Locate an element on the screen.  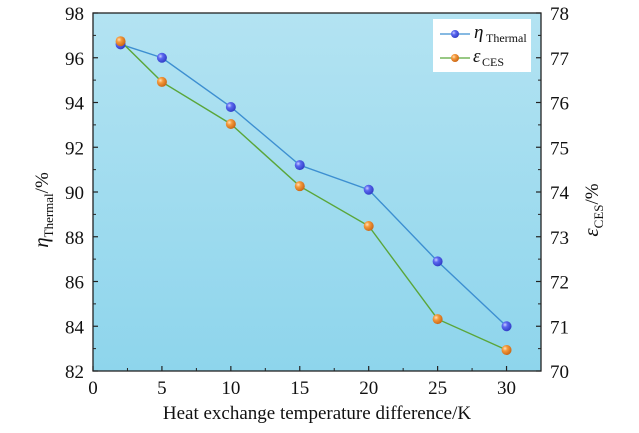
y-left-tick-label: 92 is located at coordinates (74, 148).